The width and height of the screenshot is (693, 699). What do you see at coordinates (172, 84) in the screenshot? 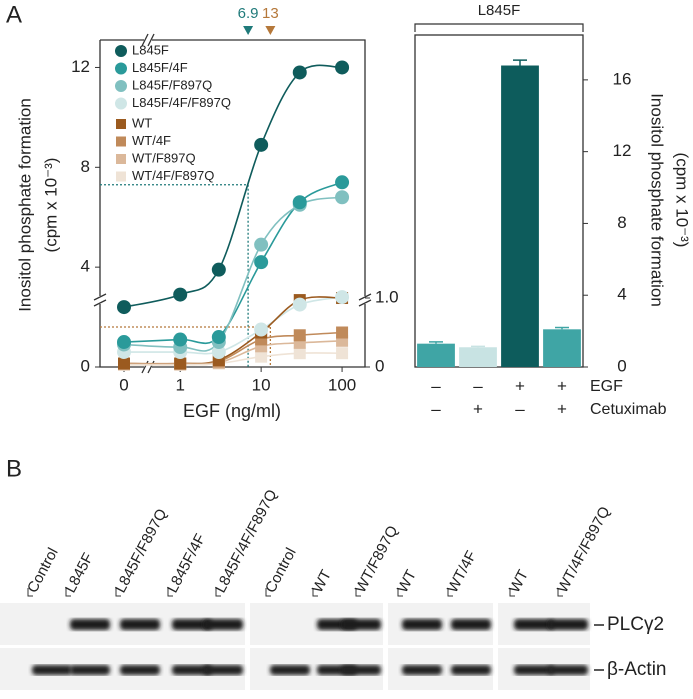
I see `legend-label: L845F/F897Q` at bounding box center [172, 84].